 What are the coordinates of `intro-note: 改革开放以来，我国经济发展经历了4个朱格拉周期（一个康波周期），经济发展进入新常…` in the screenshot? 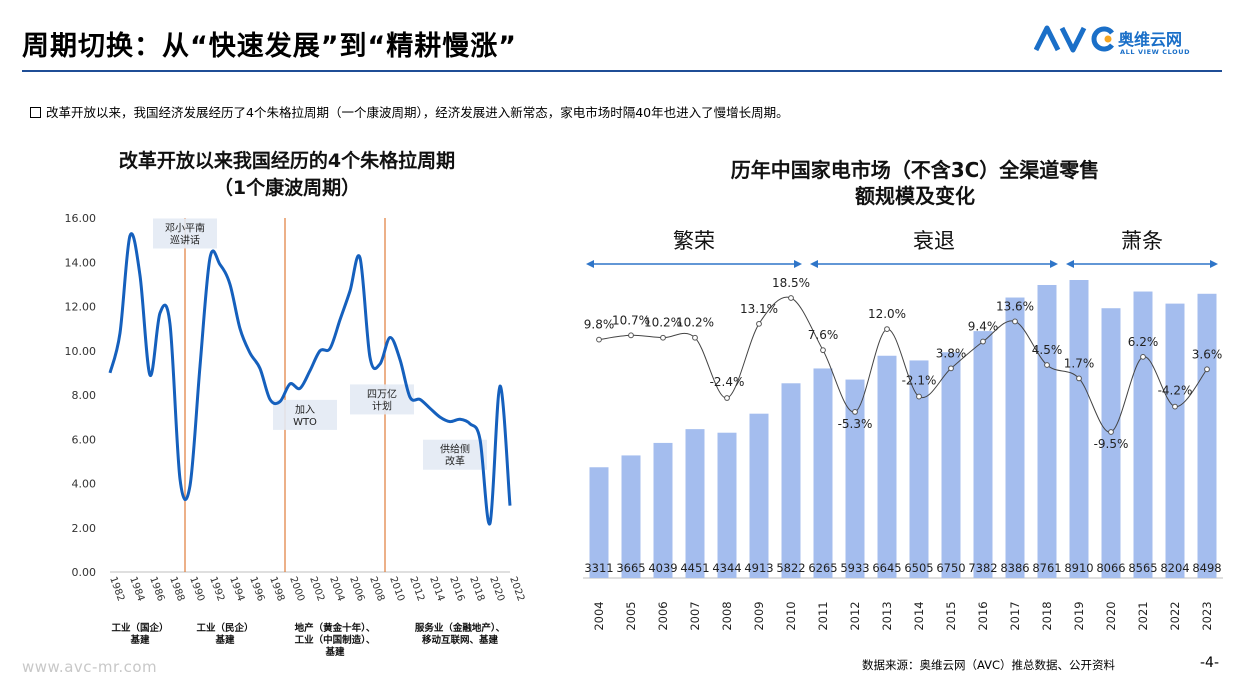 It's located at (409, 111).